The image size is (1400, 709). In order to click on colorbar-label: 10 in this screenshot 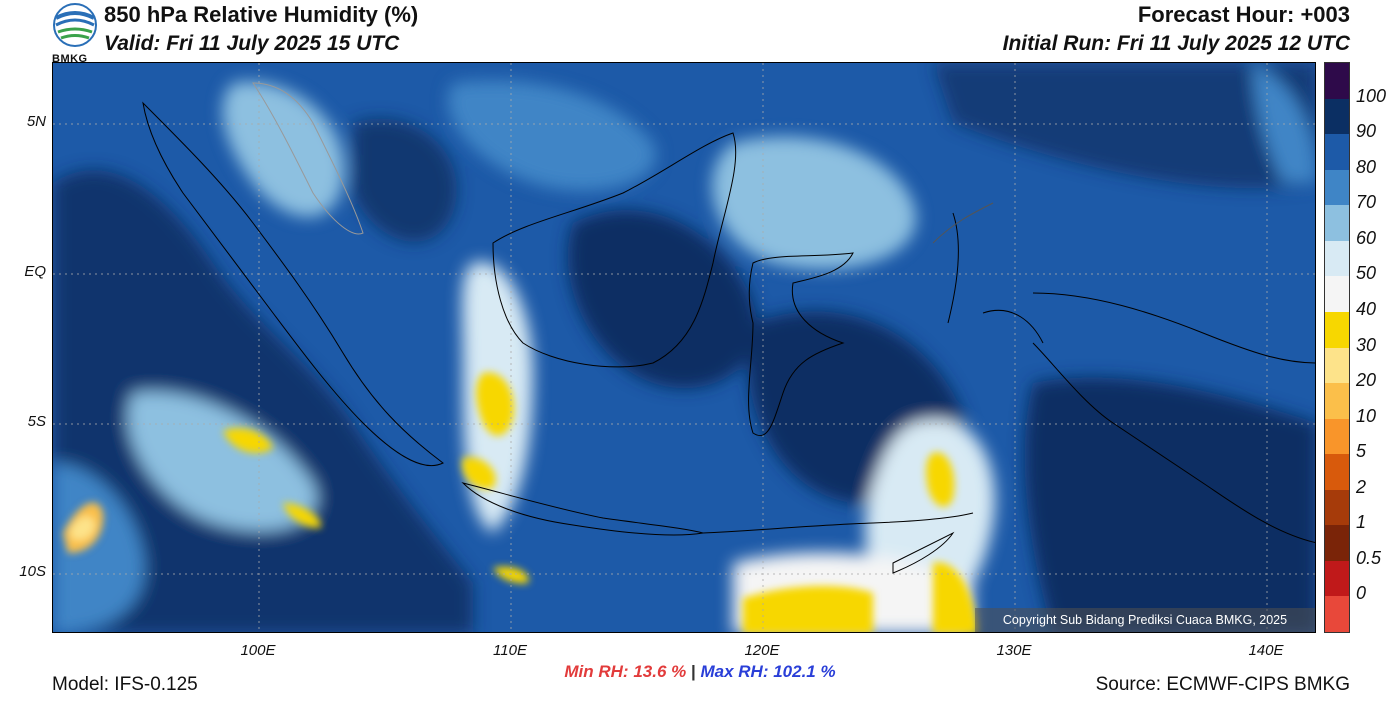, I will do `click(1366, 415)`.